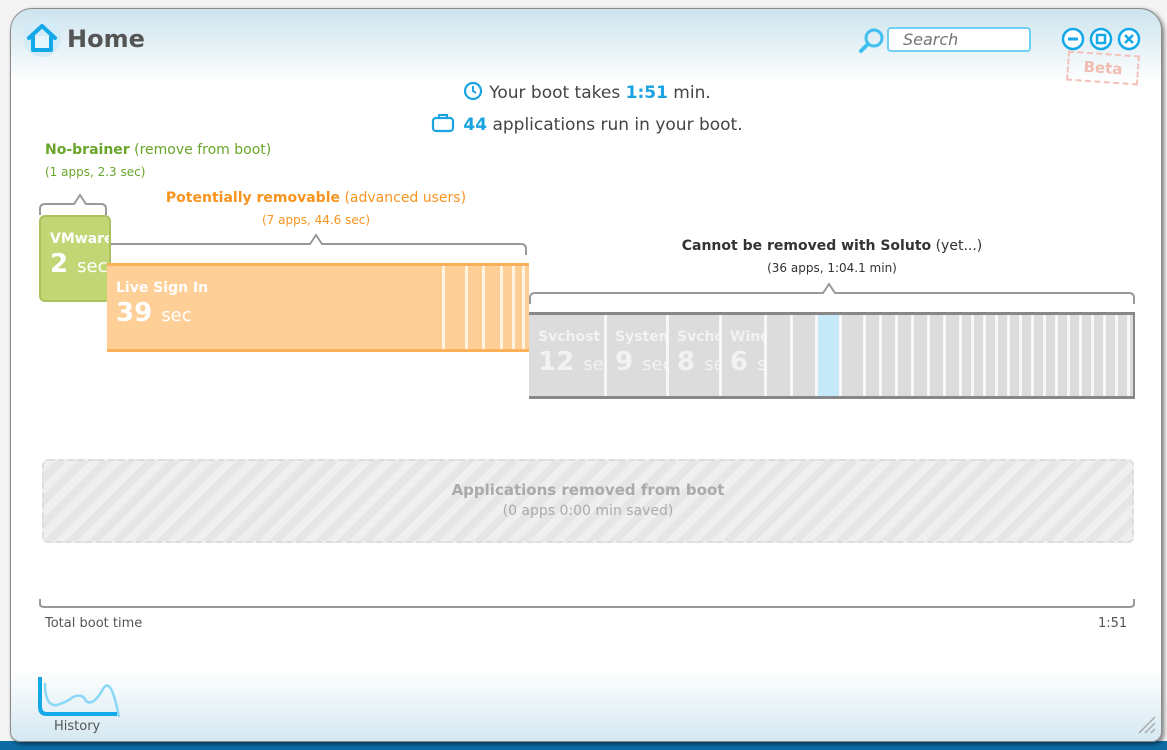 The width and height of the screenshot is (1167, 750). What do you see at coordinates (1101, 39) in the screenshot?
I see `maximize-button` at bounding box center [1101, 39].